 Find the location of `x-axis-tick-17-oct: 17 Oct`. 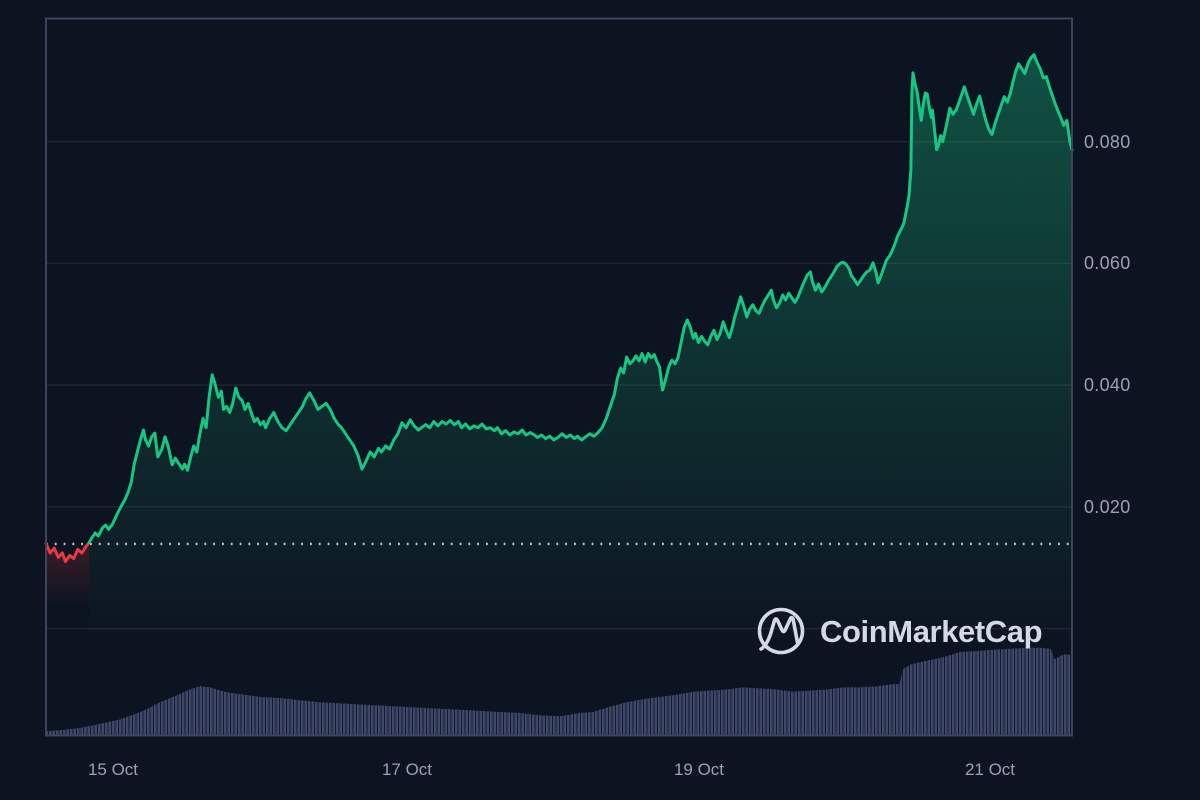

x-axis-tick-17-oct: 17 Oct is located at coordinates (407, 769).